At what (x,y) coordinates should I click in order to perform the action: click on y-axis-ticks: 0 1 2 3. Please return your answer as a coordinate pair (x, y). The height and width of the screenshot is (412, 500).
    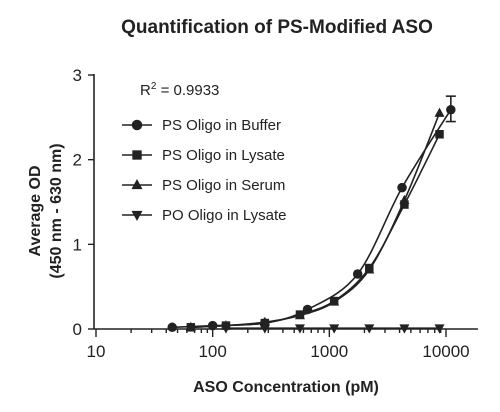
    Looking at the image, I should click on (83, 202).